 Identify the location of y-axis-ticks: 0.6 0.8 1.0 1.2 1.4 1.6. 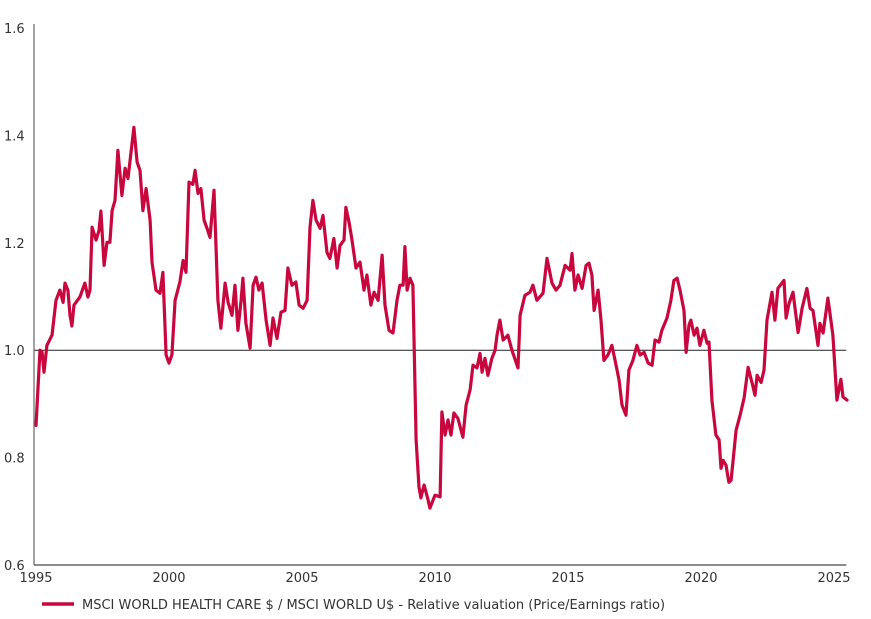
(14, 298).